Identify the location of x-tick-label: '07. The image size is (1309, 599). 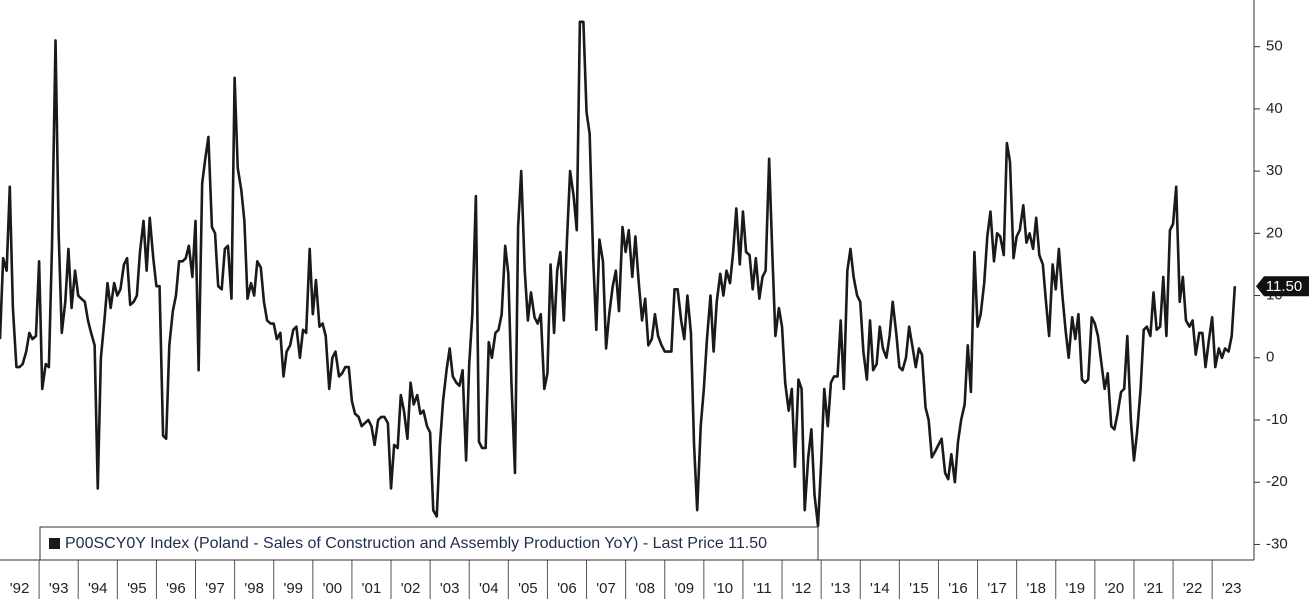
(606, 588).